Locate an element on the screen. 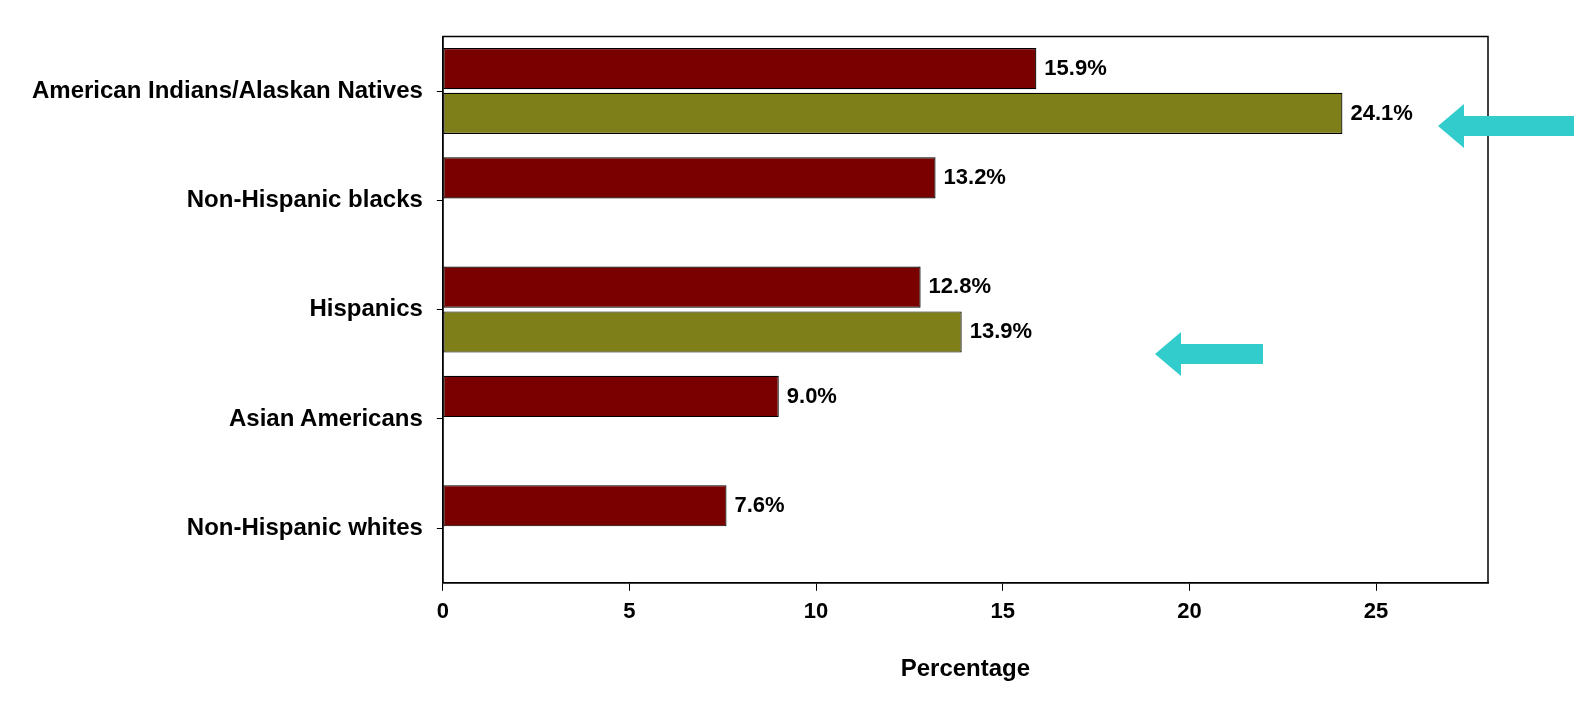 This screenshot has width=1596, height=703. y-tick-label: American Indians/Alaskan Natives is located at coordinates (227, 89).